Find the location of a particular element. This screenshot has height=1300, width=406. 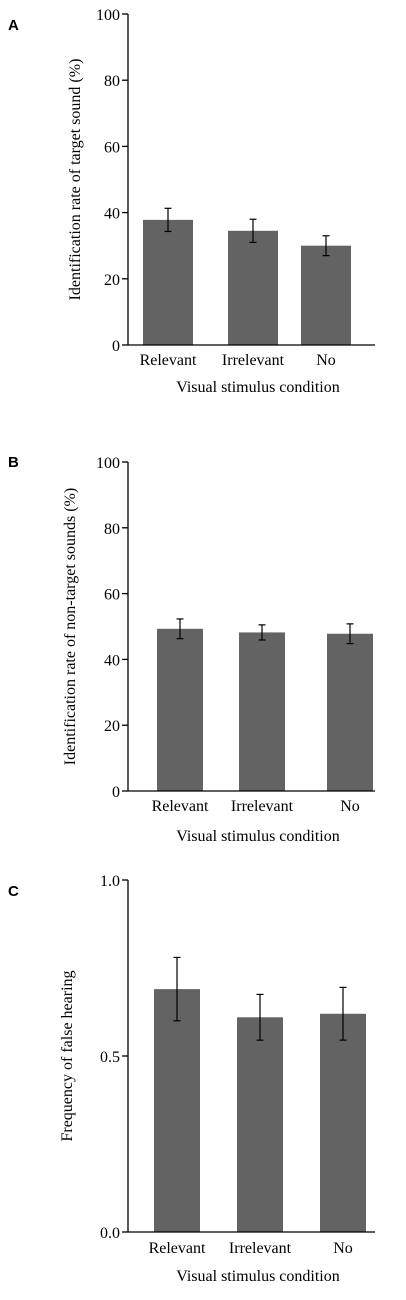

y-tick-label: 0.5 is located at coordinates (110, 1057).